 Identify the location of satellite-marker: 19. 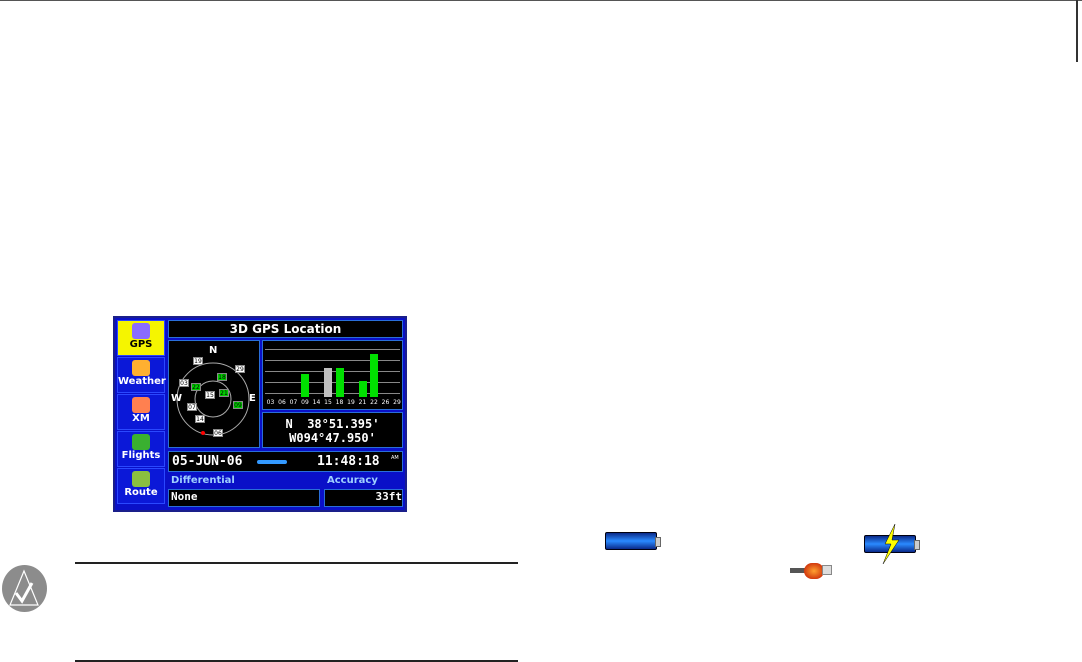
(198, 361).